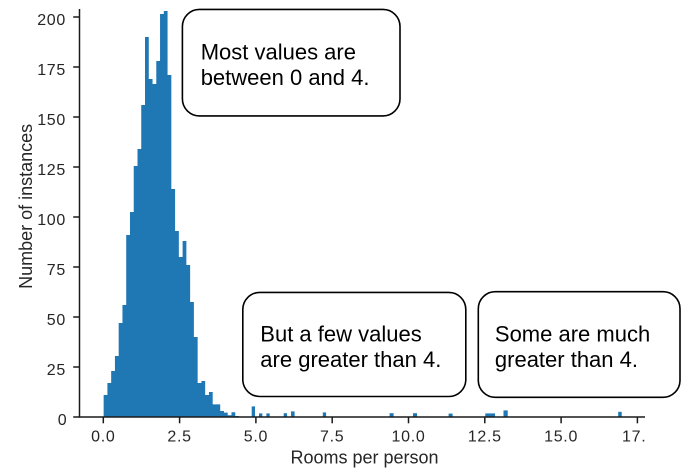 The image size is (690, 472). Describe the element at coordinates (364, 458) in the screenshot. I see `svg-text: Rooms per person` at that location.